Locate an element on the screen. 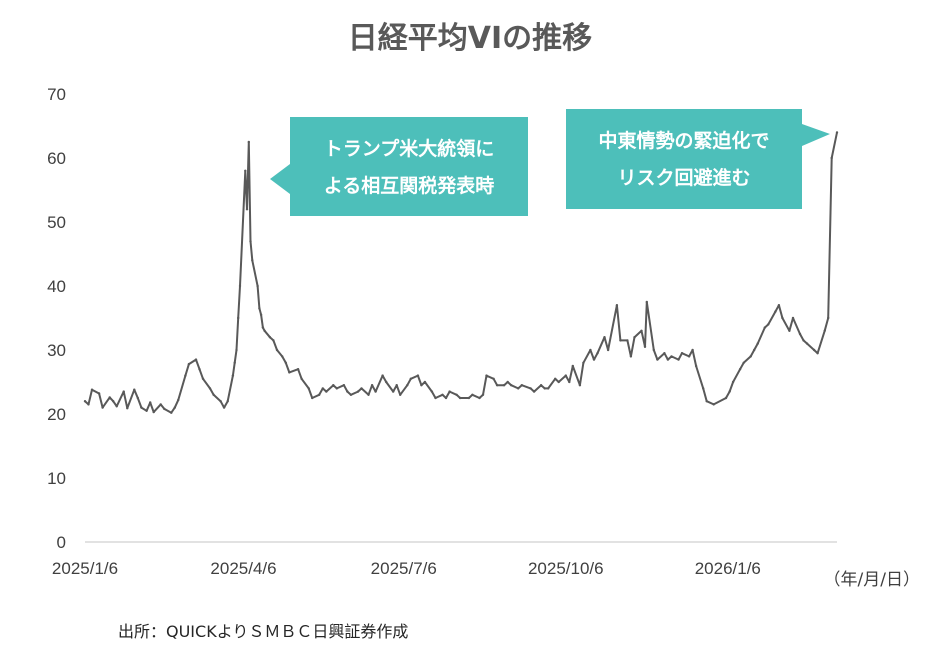 This screenshot has height=659, width=927. x-unit-label: （年/月/日） is located at coordinates (872, 580).